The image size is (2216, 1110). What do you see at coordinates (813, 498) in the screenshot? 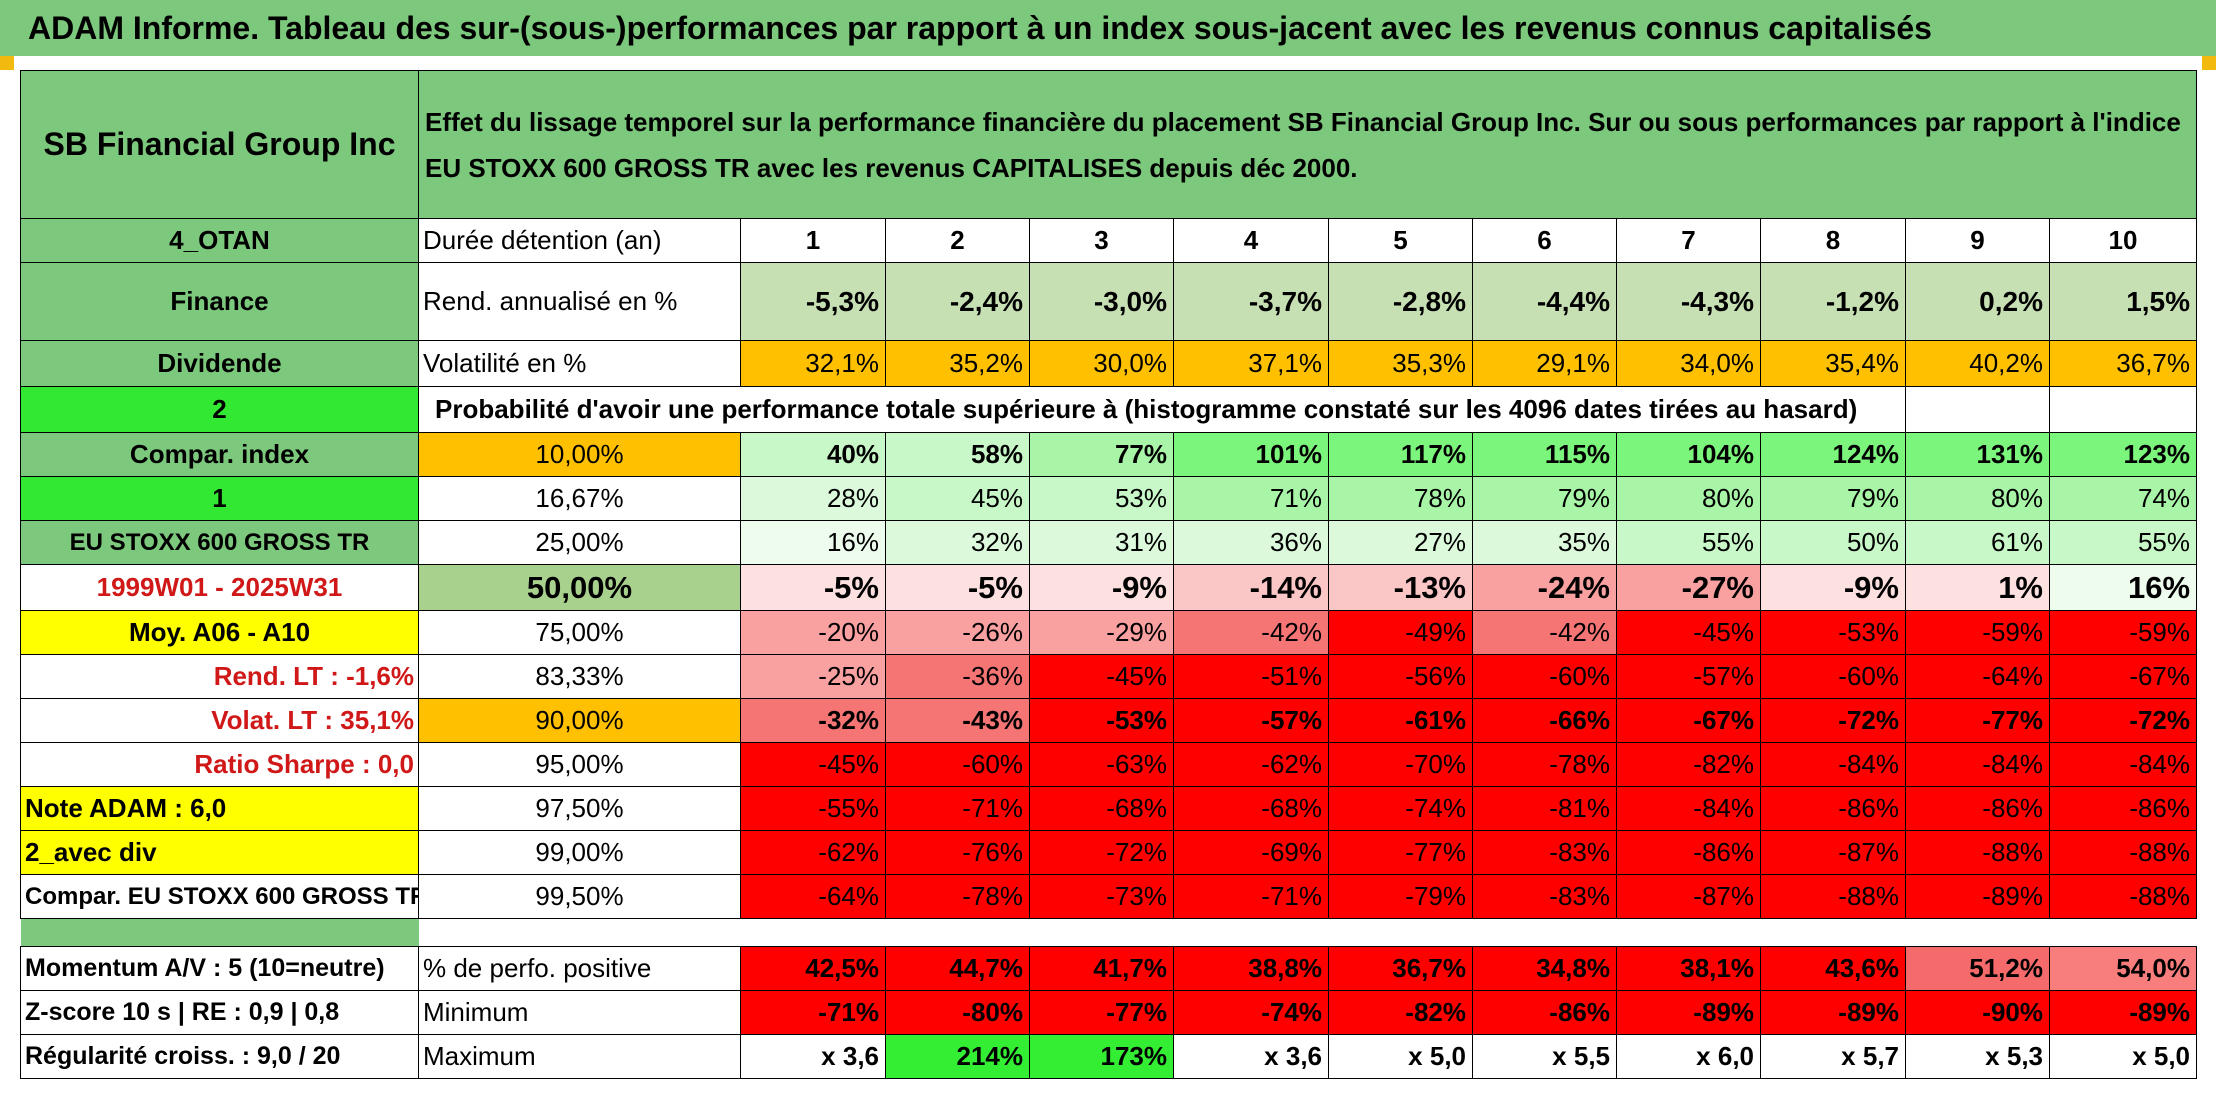
I see `percentile-cell: 28%` at bounding box center [813, 498].